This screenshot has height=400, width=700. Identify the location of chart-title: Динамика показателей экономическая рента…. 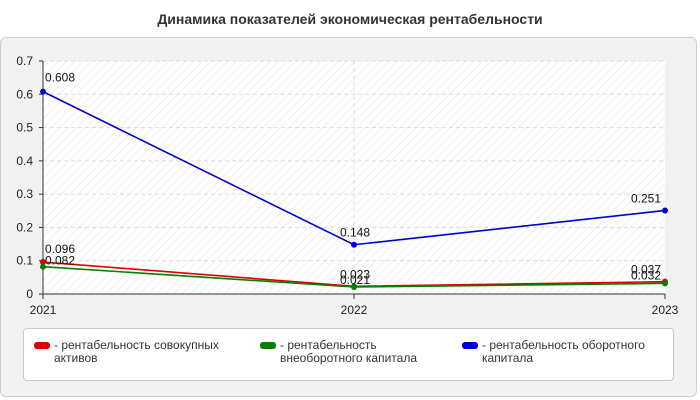
(350, 19).